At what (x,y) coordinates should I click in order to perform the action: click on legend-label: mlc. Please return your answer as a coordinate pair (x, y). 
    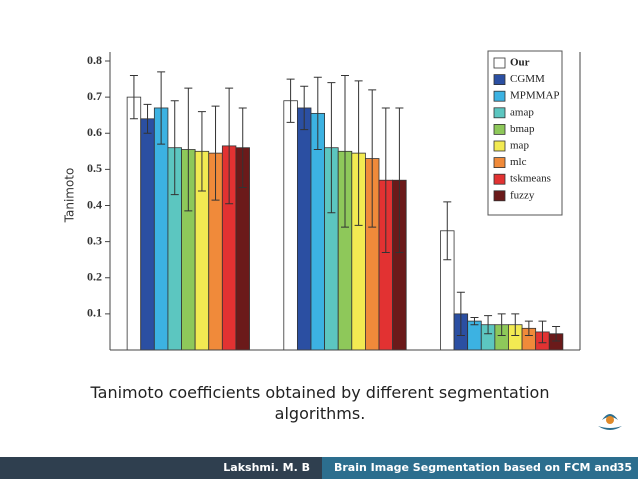
    Looking at the image, I should click on (518, 162).